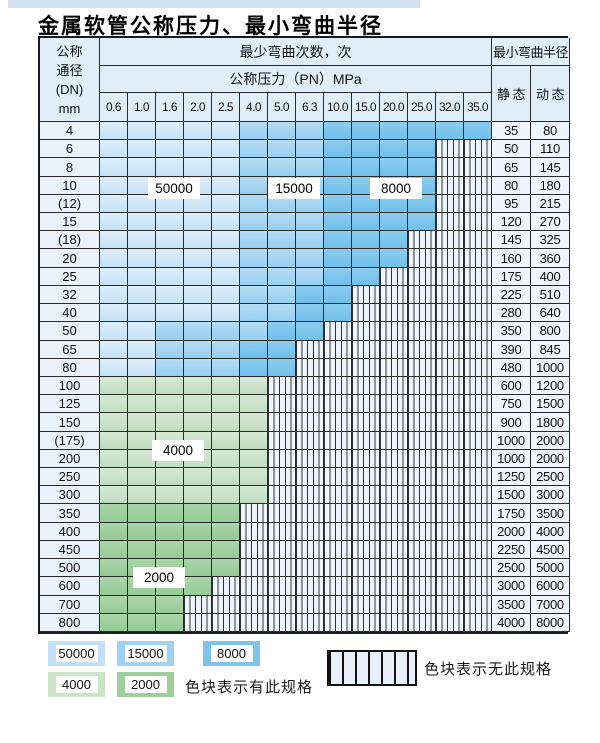  I want to click on static-radius-cell: 3500, so click(511, 604).